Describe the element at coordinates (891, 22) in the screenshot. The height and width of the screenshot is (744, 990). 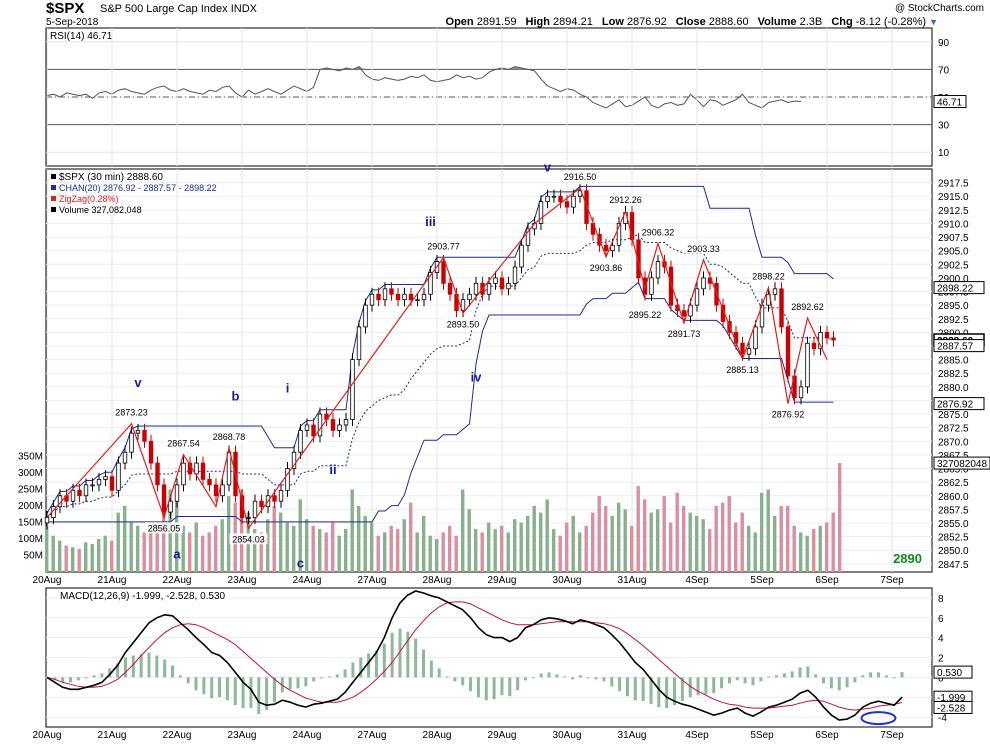
I see `change-value: -8.12 (-0.28%)` at that location.